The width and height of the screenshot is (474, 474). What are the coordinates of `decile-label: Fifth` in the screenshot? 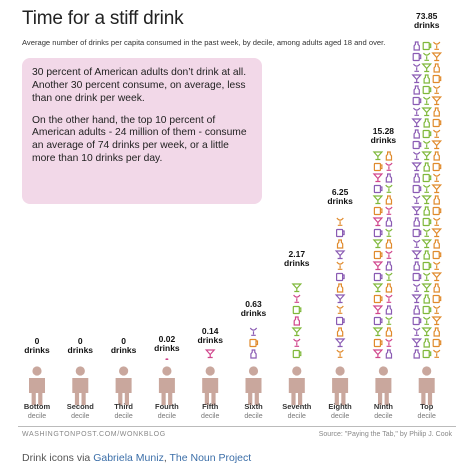 It's located at (210, 406).